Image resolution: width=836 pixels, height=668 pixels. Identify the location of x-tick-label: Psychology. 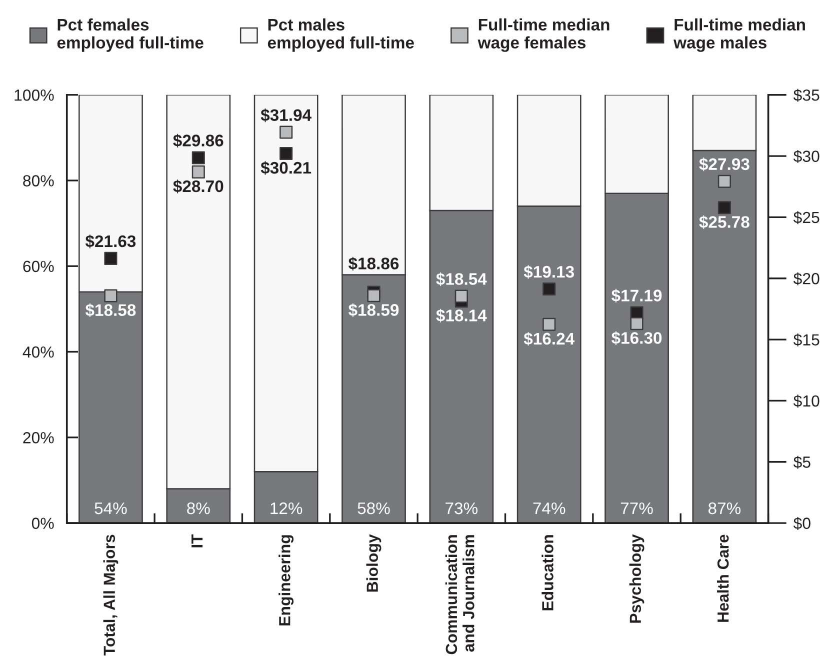
(636, 578).